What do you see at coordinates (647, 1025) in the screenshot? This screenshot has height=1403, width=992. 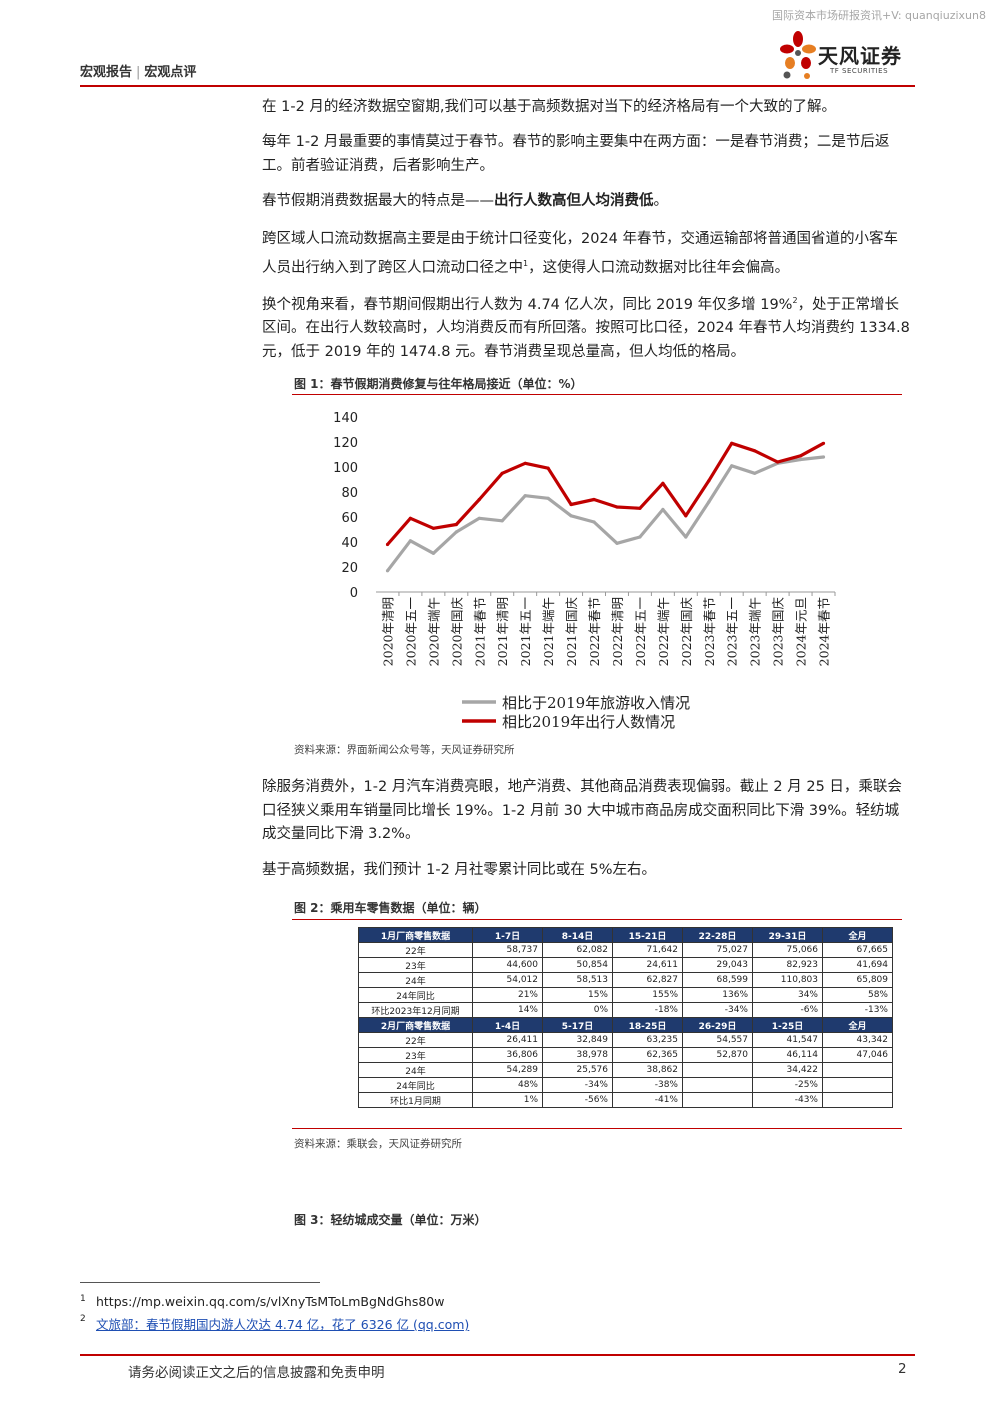 I see `table-header-cell: 18-25日` at bounding box center [647, 1025].